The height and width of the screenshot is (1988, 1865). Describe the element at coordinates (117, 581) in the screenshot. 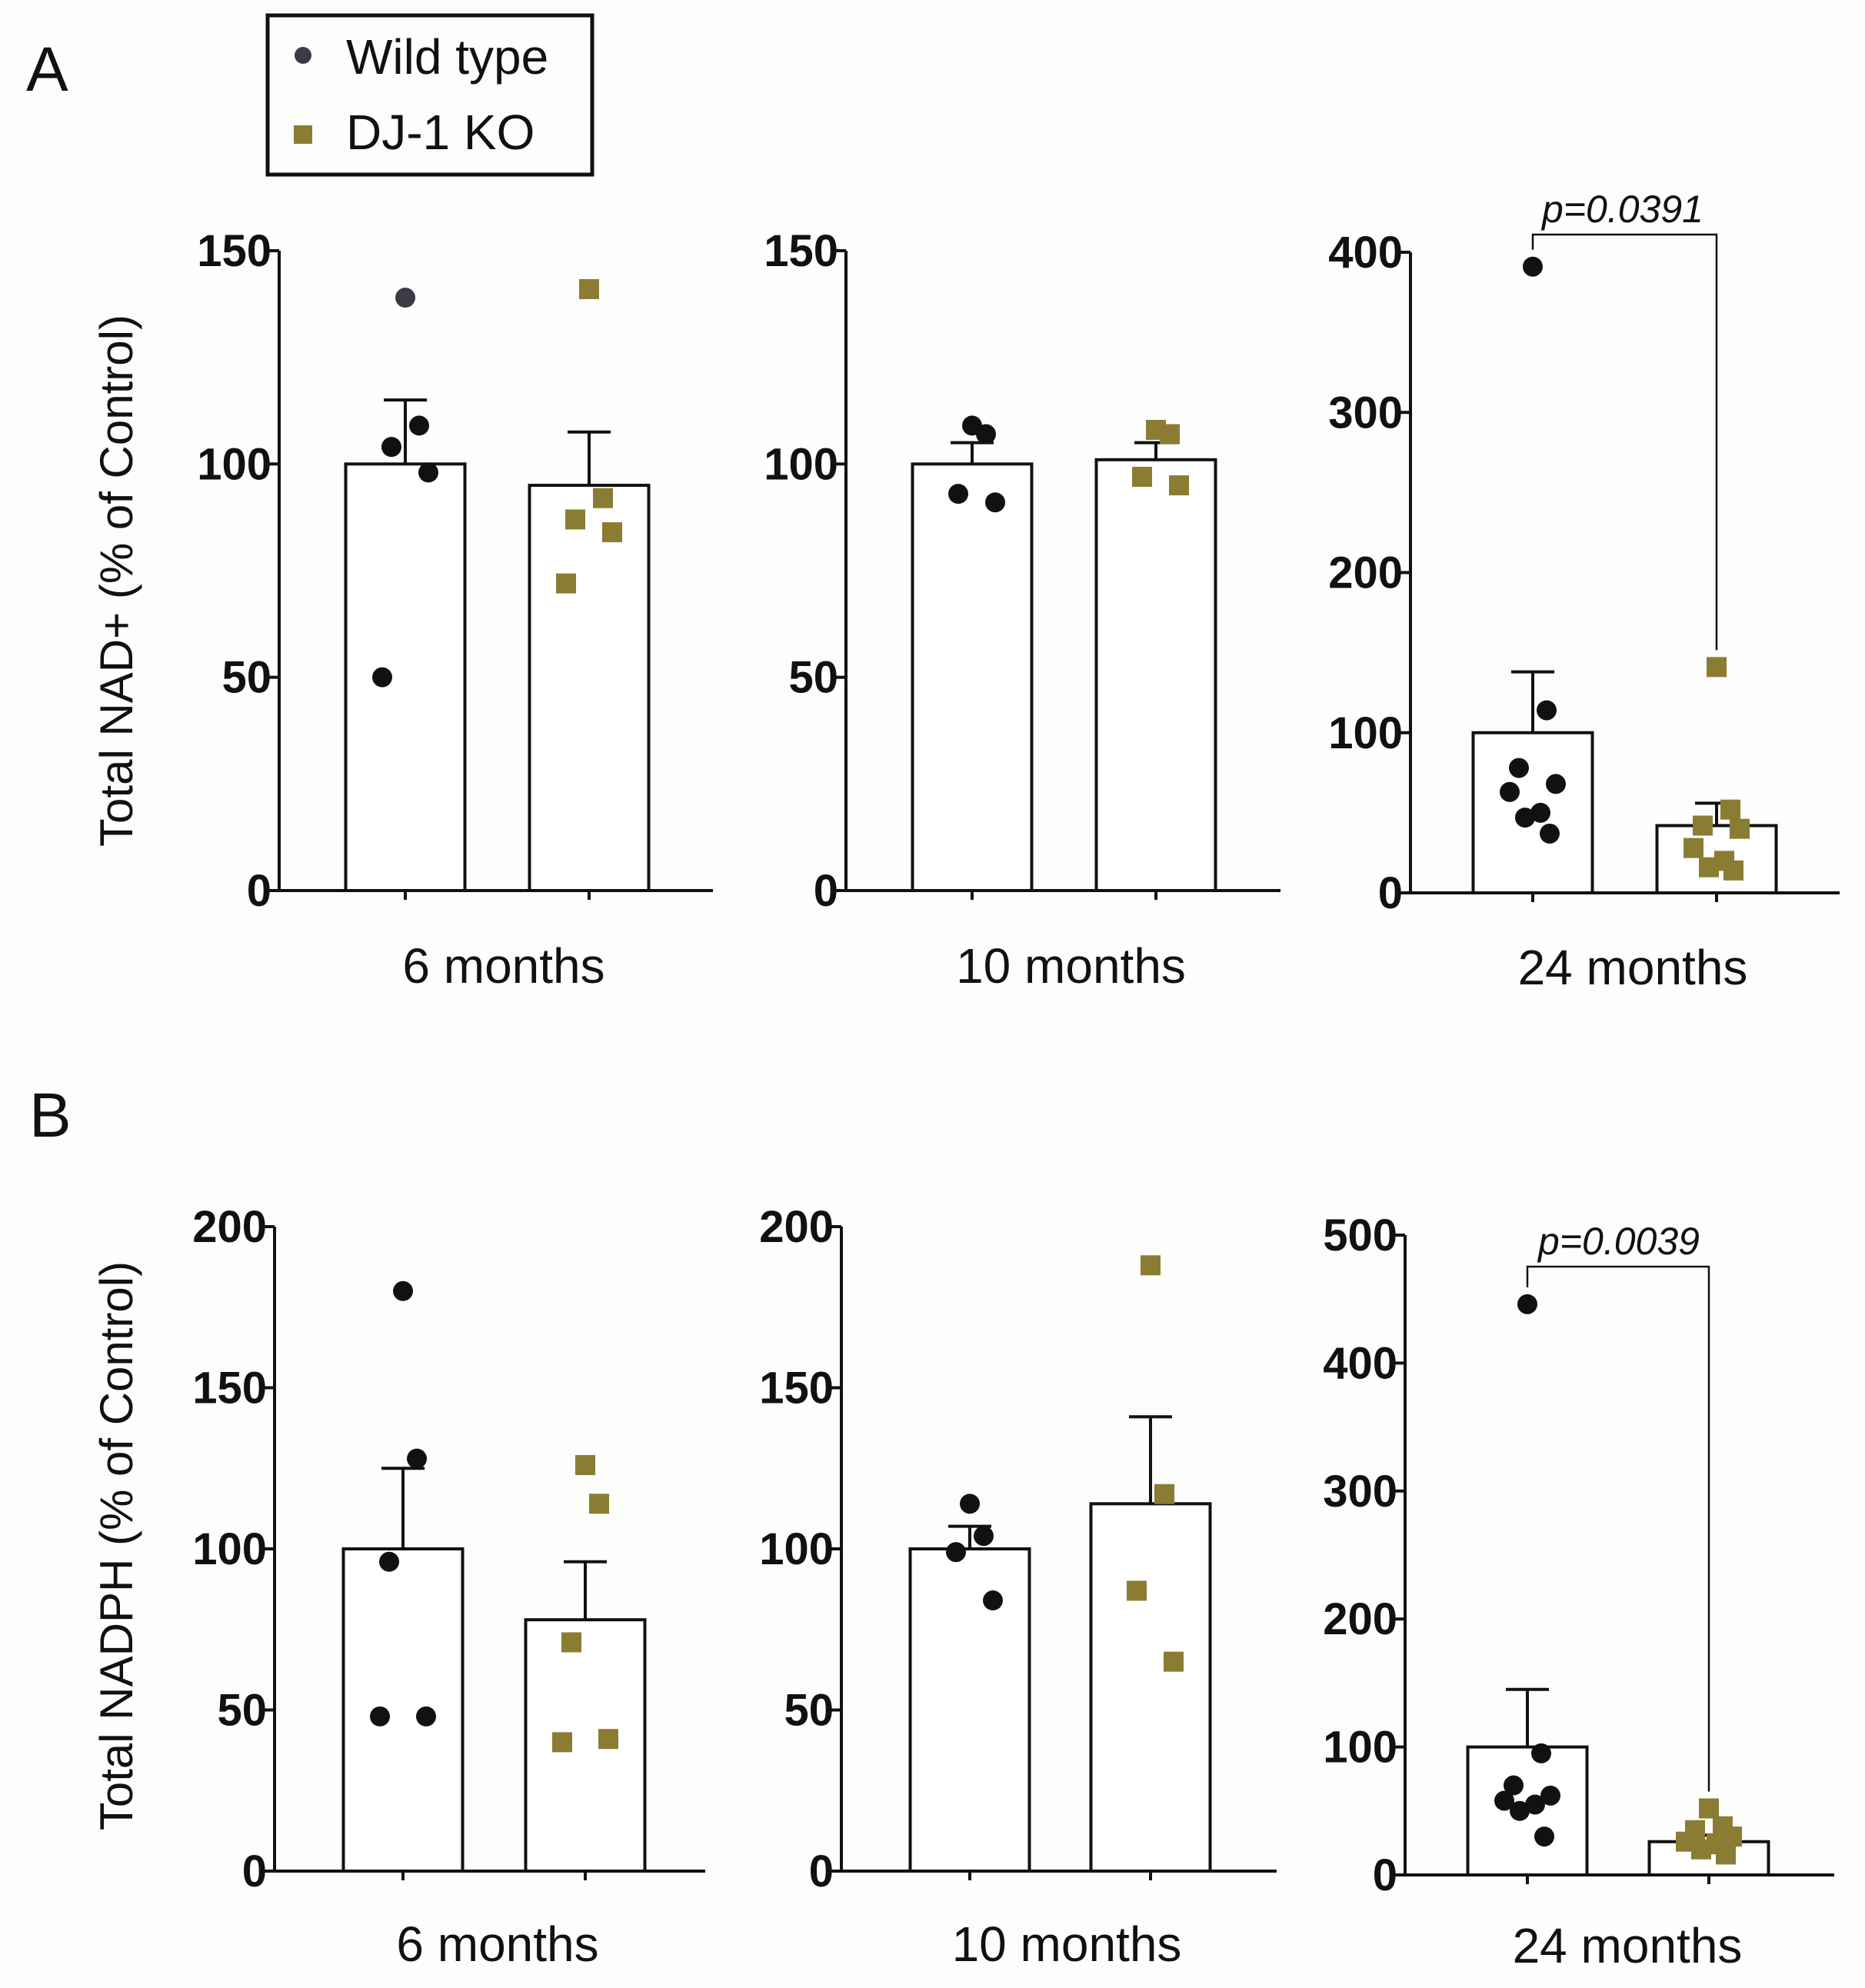

I see `y-axis-title-nad: Total NAD+ (% of Control)` at that location.